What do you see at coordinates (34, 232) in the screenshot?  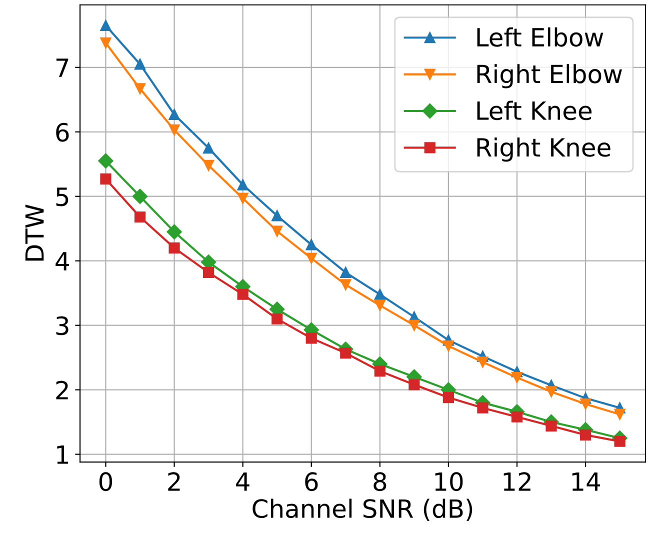 I see `y-axis-title: DTW` at bounding box center [34, 232].